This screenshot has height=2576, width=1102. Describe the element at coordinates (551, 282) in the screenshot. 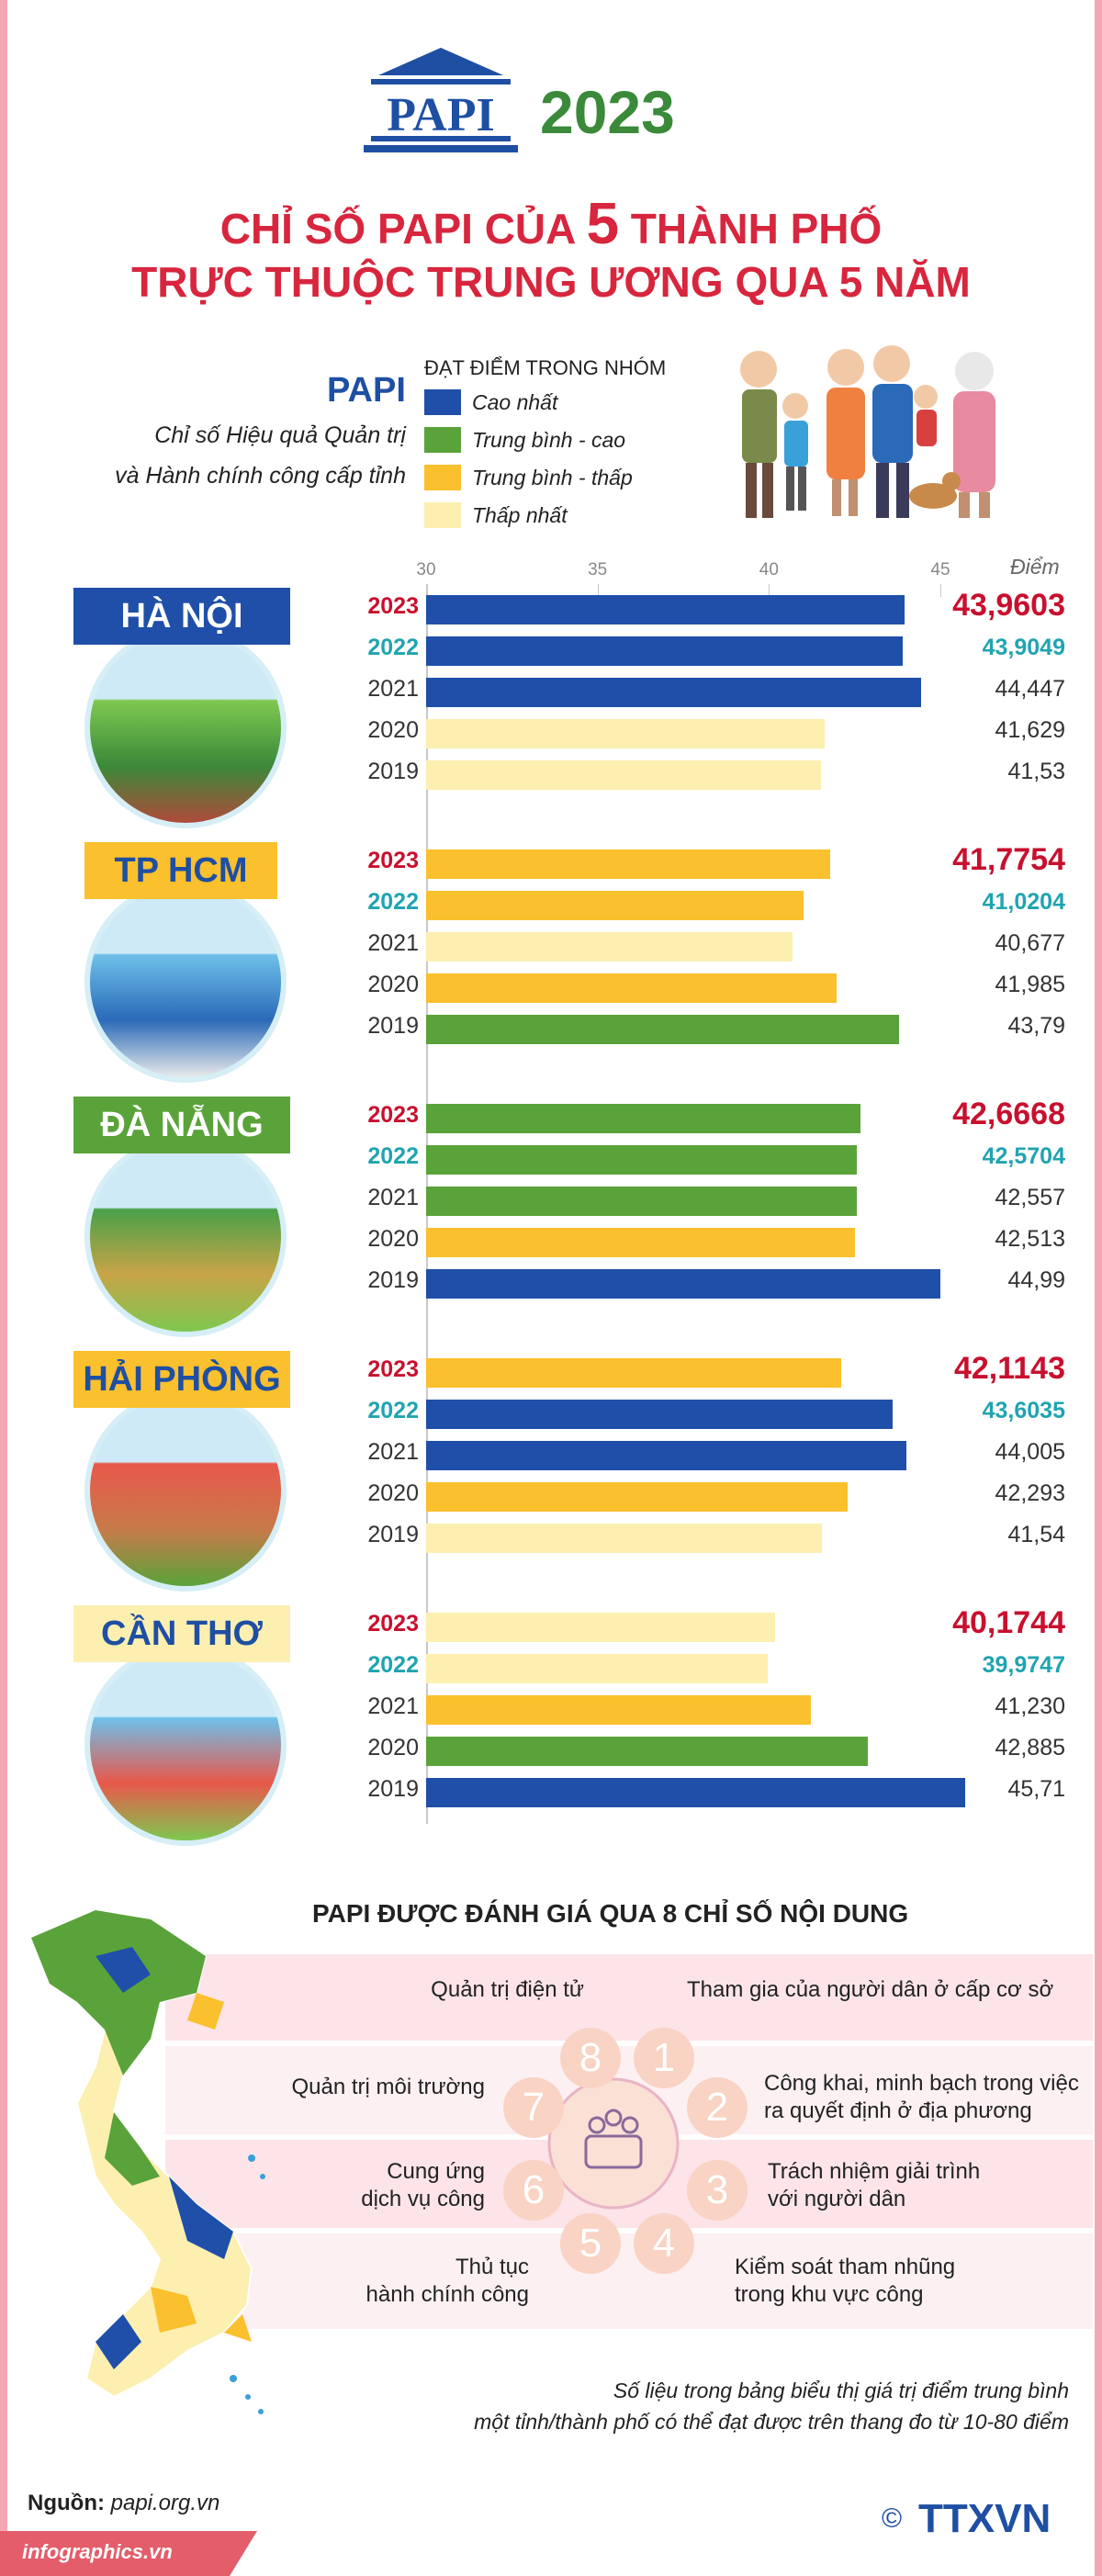

I see `main-title-line2: TRỰC THUỘC TRUNG ƯƠNG QUA 5 NĂM` at that location.